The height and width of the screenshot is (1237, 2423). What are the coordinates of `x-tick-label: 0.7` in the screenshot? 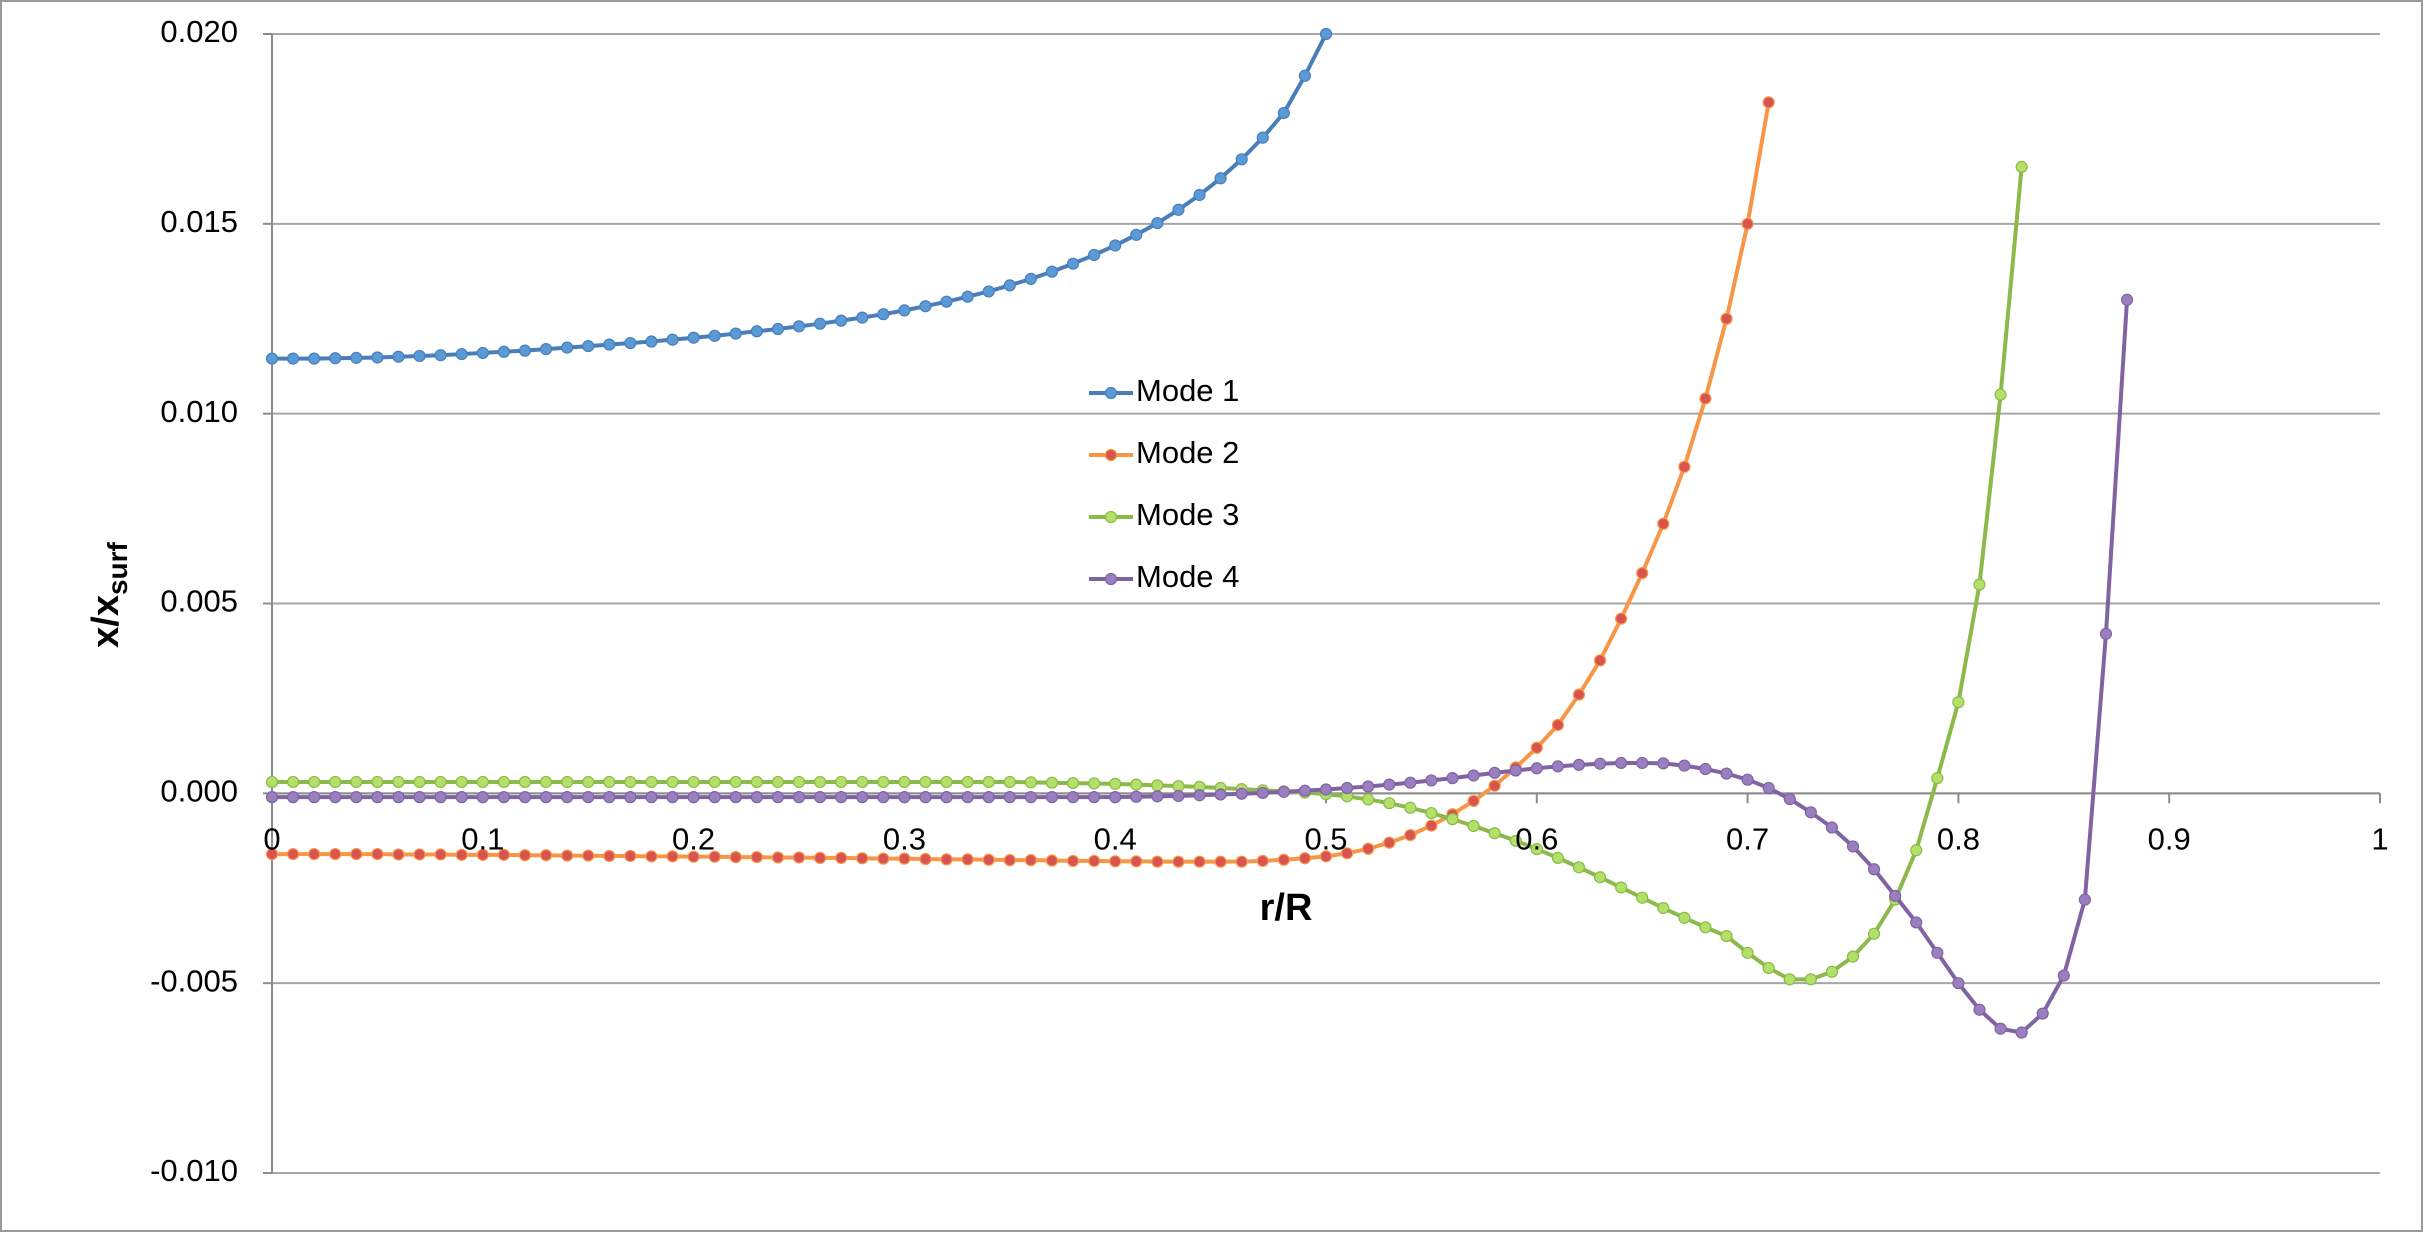 It's located at (1747, 839).